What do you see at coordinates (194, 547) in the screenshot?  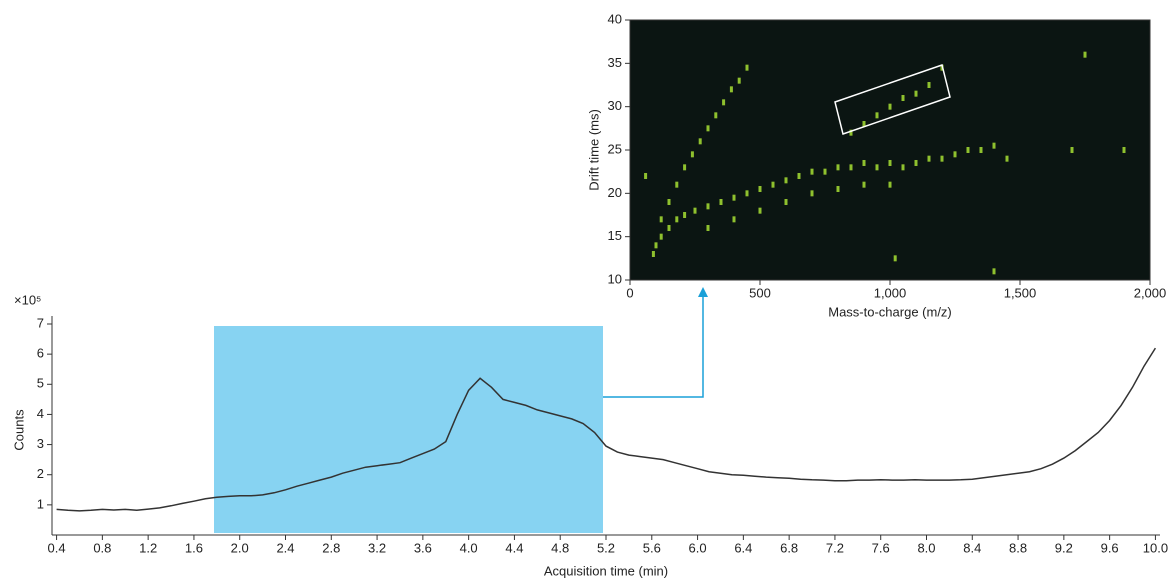 I see `x-tick-label: 1.6` at bounding box center [194, 547].